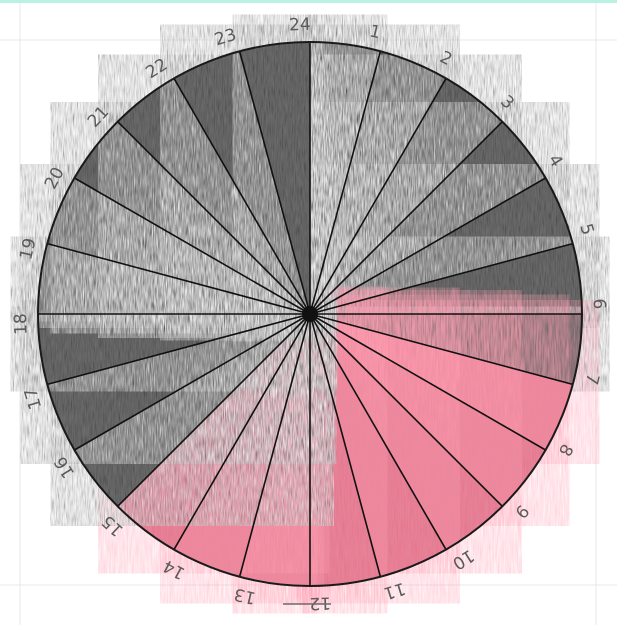 The height and width of the screenshot is (625, 617). What do you see at coordinates (320, 602) in the screenshot?
I see `hour-label: 12` at bounding box center [320, 602].